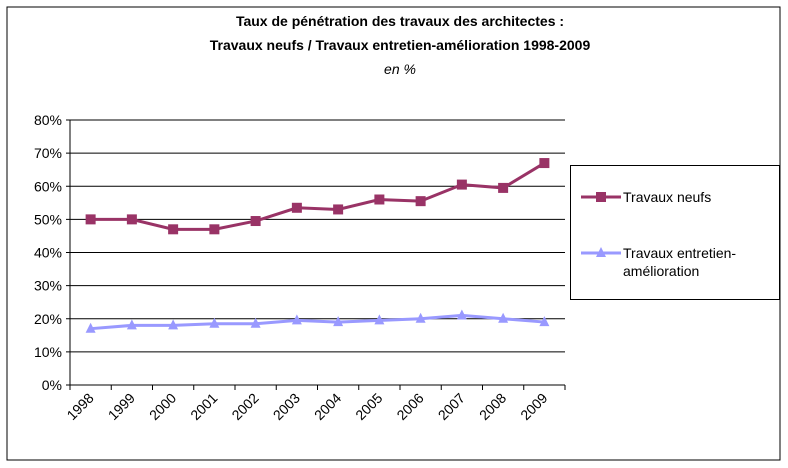 The image size is (788, 468). What do you see at coordinates (48, 253) in the screenshot?
I see `y-tick-label: 40%` at bounding box center [48, 253].